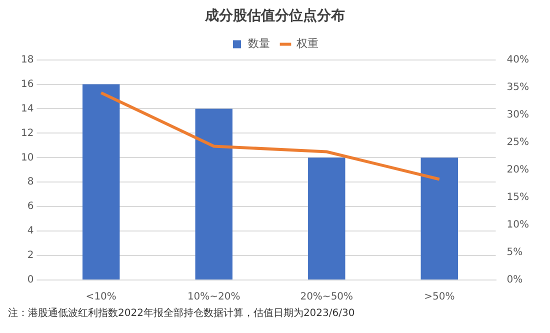 This screenshot has height=333, width=550. What do you see at coordinates (30, 182) in the screenshot?
I see `y-tick-label: 8` at bounding box center [30, 182].